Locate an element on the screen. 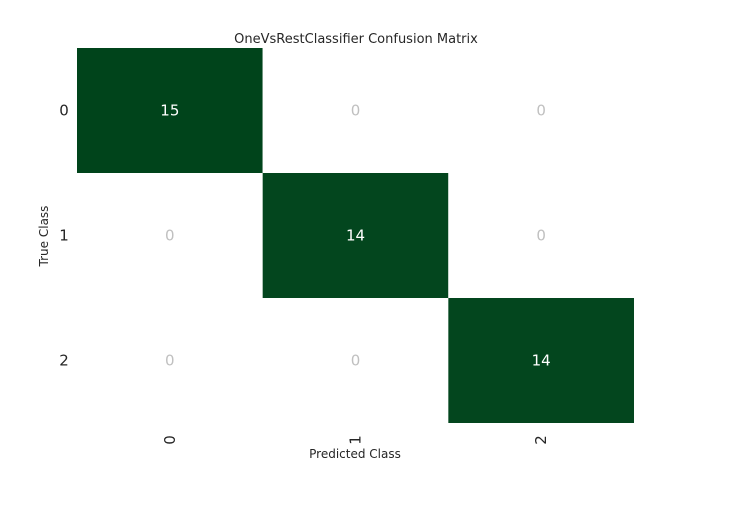  cell-value-0-0: 15 is located at coordinates (169, 111).